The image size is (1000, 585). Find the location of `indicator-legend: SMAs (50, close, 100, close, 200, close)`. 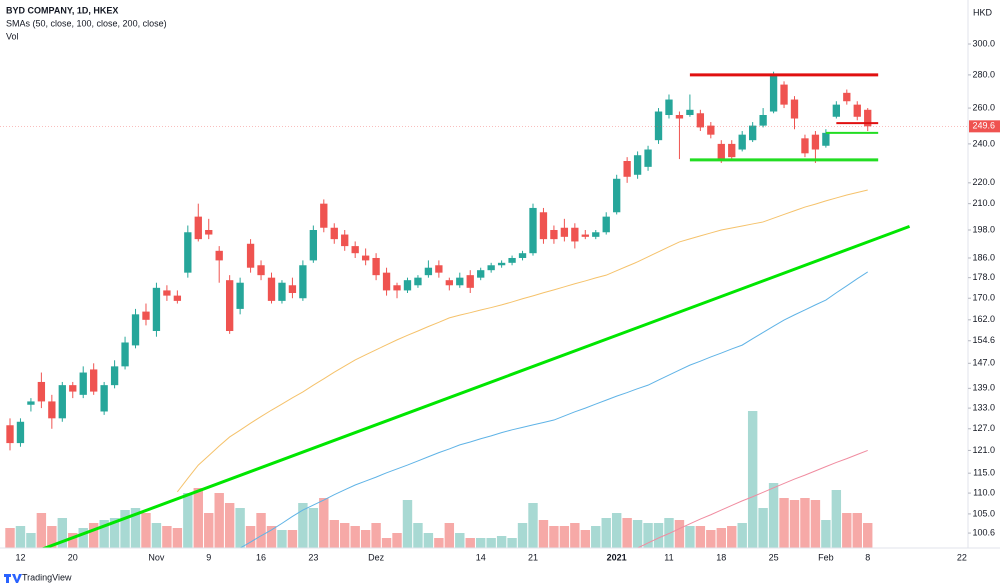

indicator-legend: SMAs (50, close, 100, close, 200, close) is located at coordinates (86, 23).